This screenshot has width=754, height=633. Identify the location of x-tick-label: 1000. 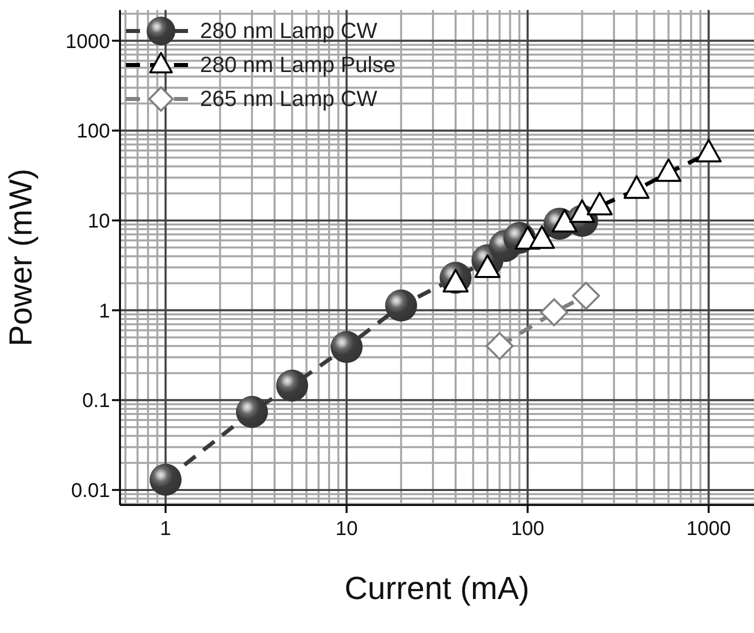
(708, 529).